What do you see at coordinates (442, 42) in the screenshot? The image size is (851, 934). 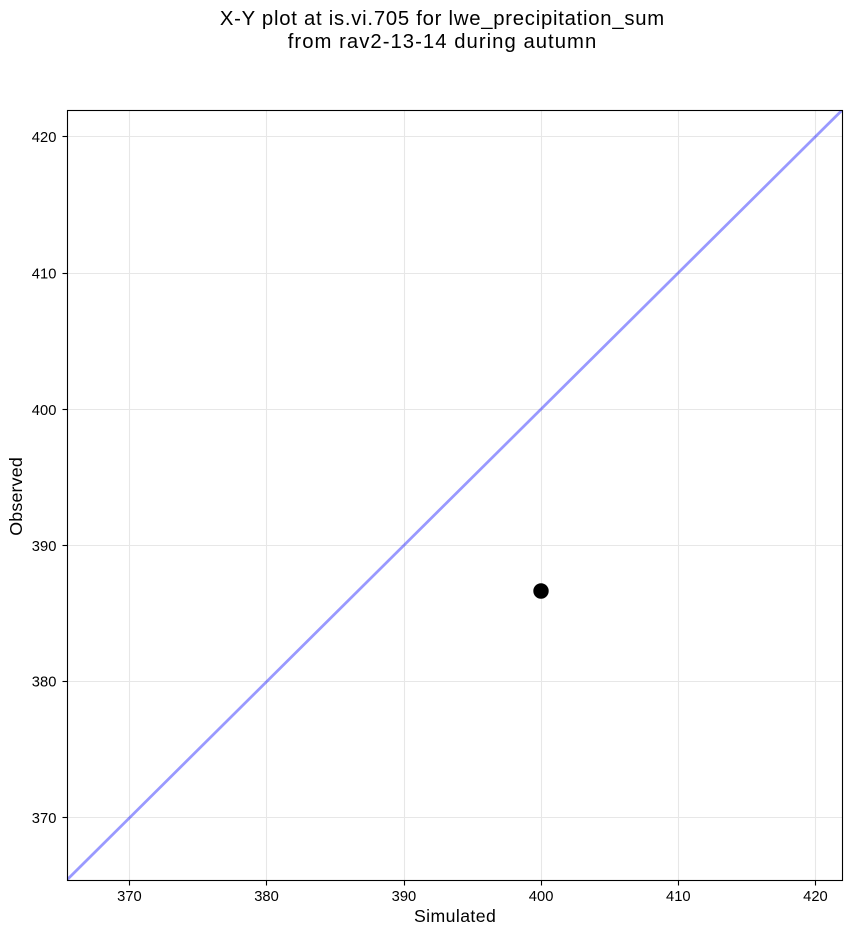 I see `svg-text: from rav2-13-14 during autumn` at bounding box center [442, 42].